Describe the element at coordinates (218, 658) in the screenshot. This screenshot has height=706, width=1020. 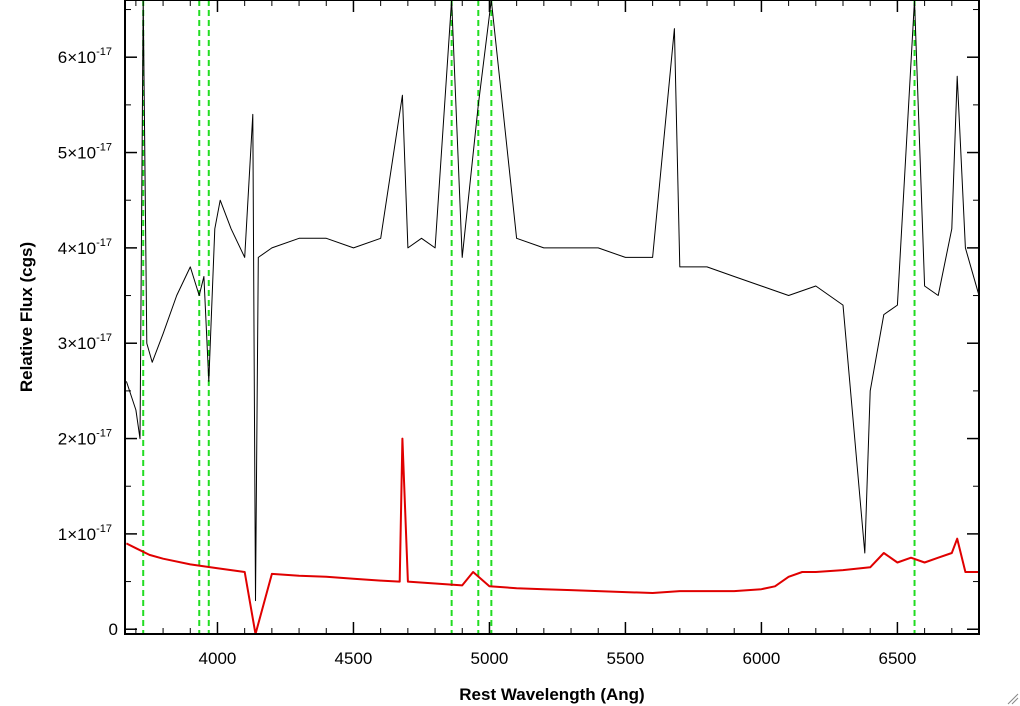
I see `x-tick-label-0: 4000` at that location.